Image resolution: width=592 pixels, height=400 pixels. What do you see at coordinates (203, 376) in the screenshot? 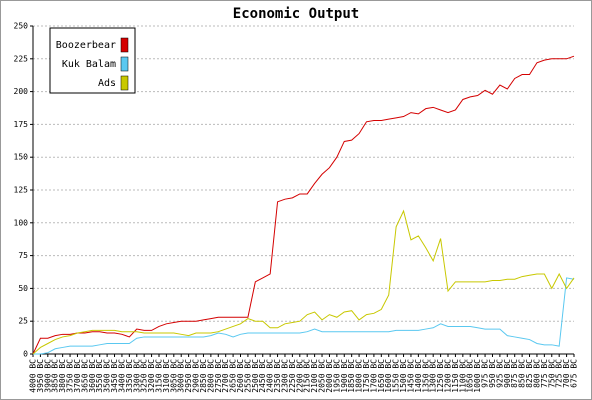
I see `x-tick-label: 2850 BC` at bounding box center [203, 376].